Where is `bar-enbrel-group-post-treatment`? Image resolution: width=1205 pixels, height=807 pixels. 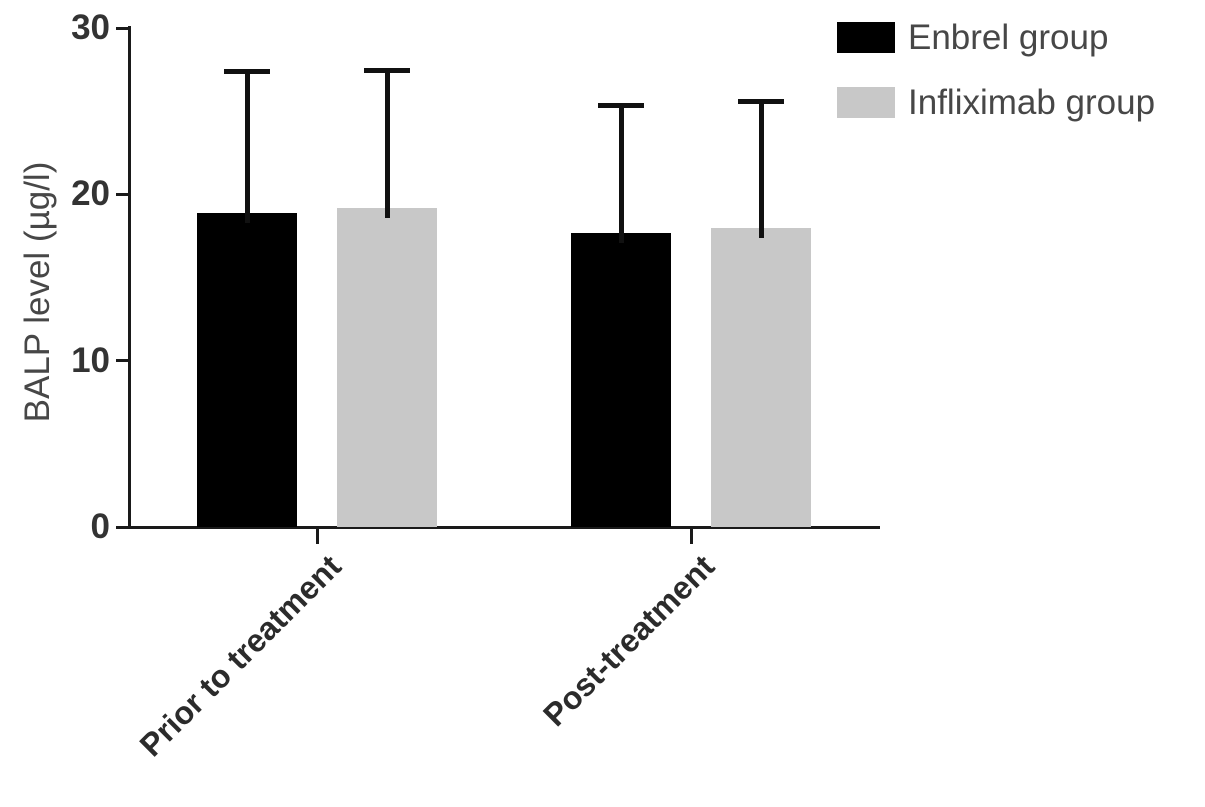 bar-enbrel-group-post-treatment is located at coordinates (621, 379).